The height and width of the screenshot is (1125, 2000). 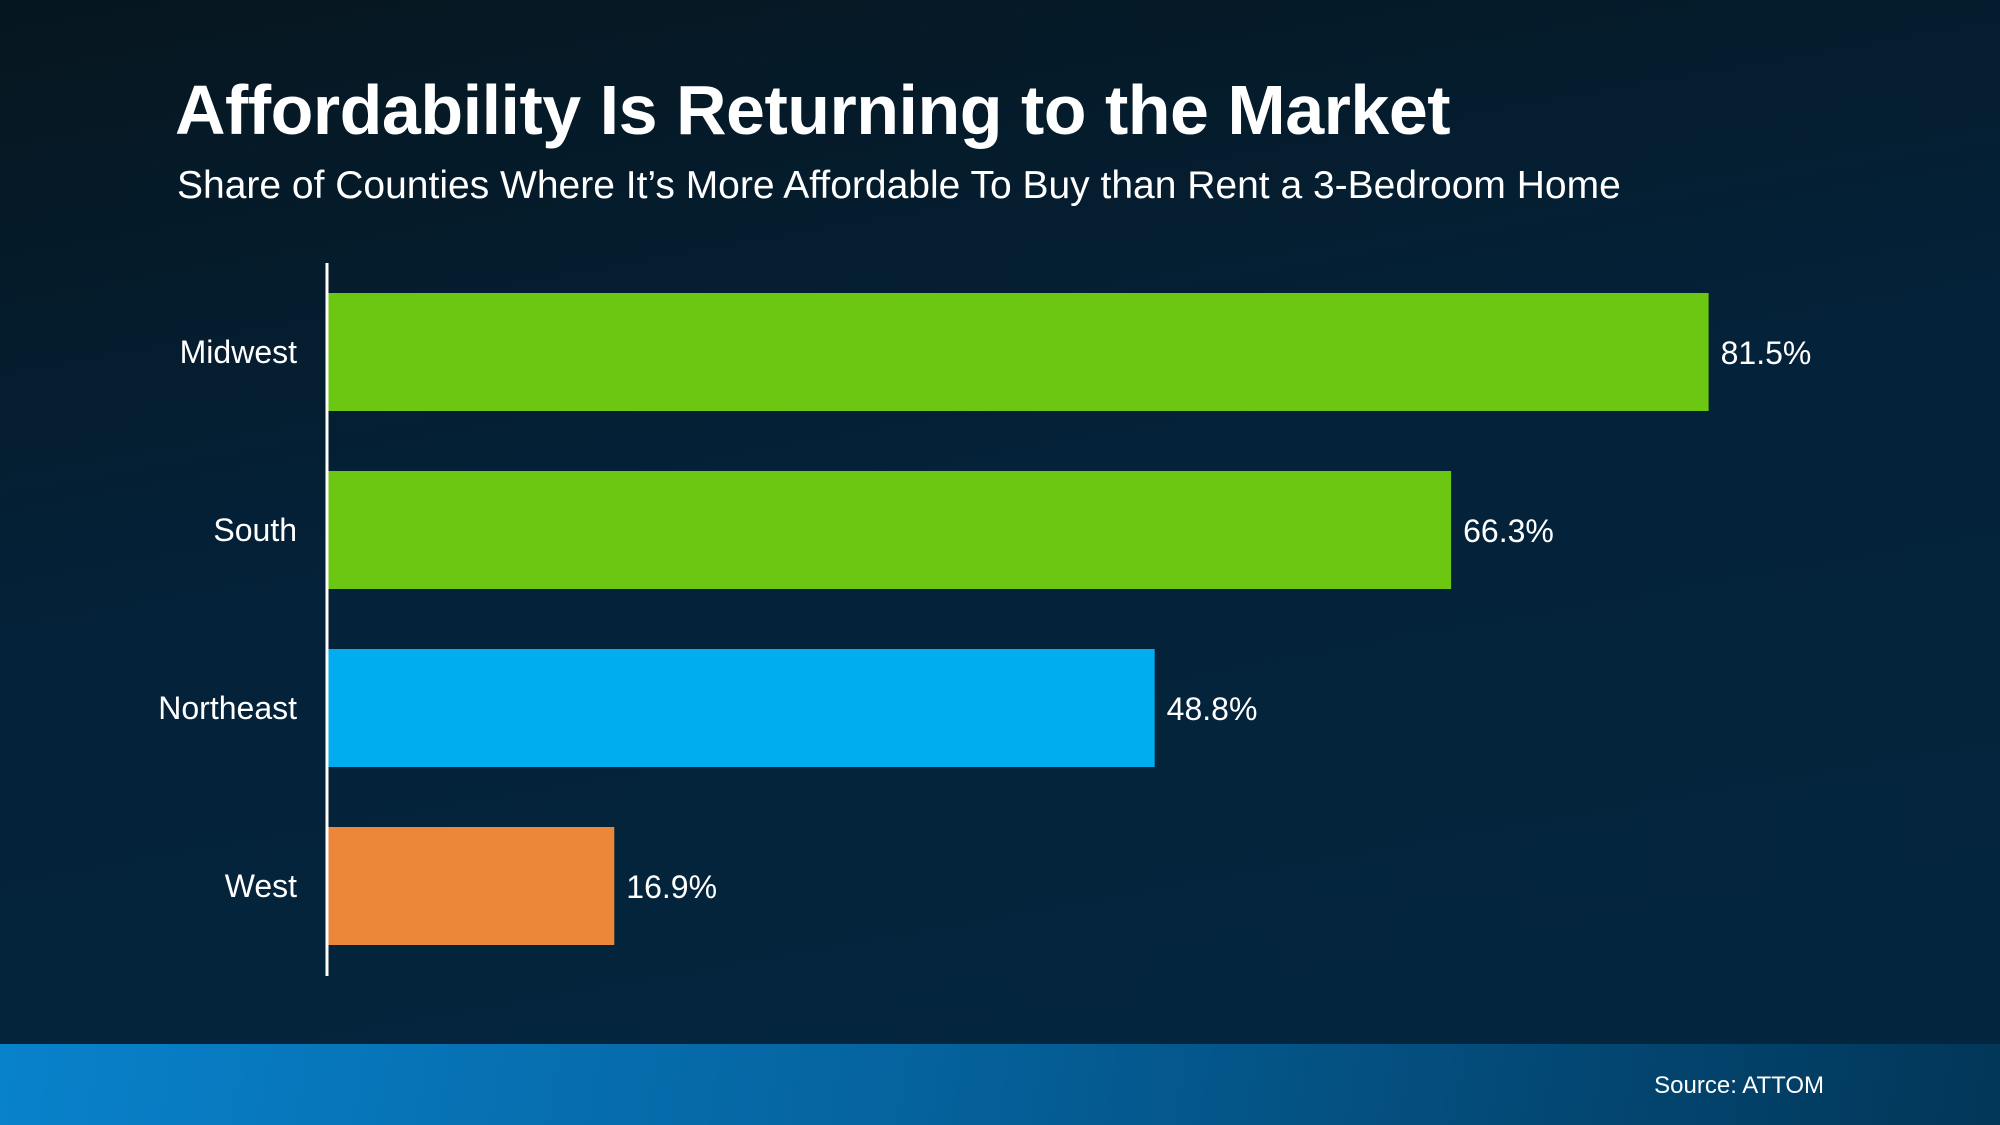 I want to click on data-label: 48.8%, so click(x=1212, y=709).